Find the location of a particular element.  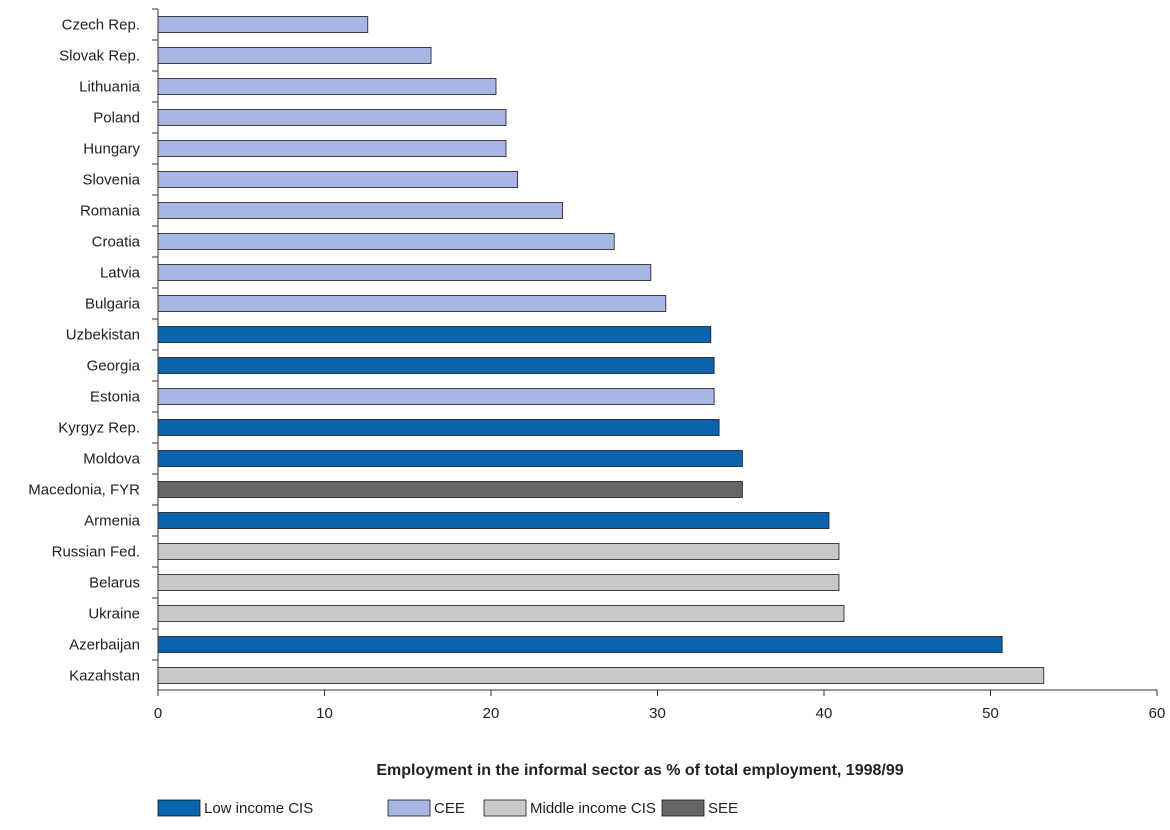

bar-hungary is located at coordinates (332, 148).